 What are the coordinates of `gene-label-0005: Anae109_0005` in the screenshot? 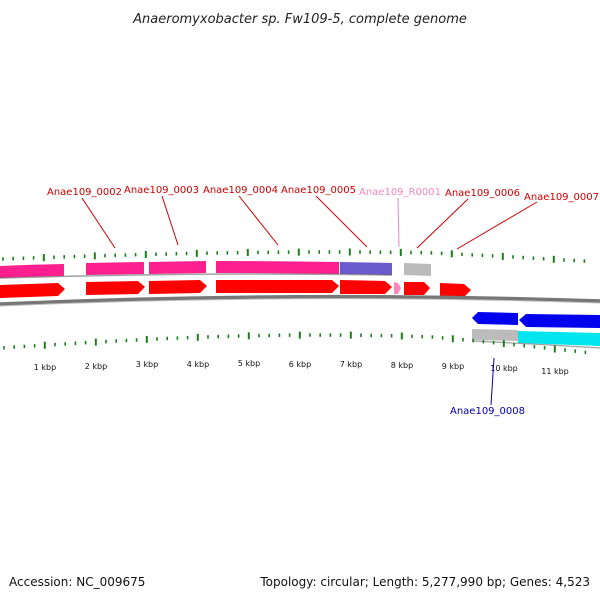 It's located at (318, 190).